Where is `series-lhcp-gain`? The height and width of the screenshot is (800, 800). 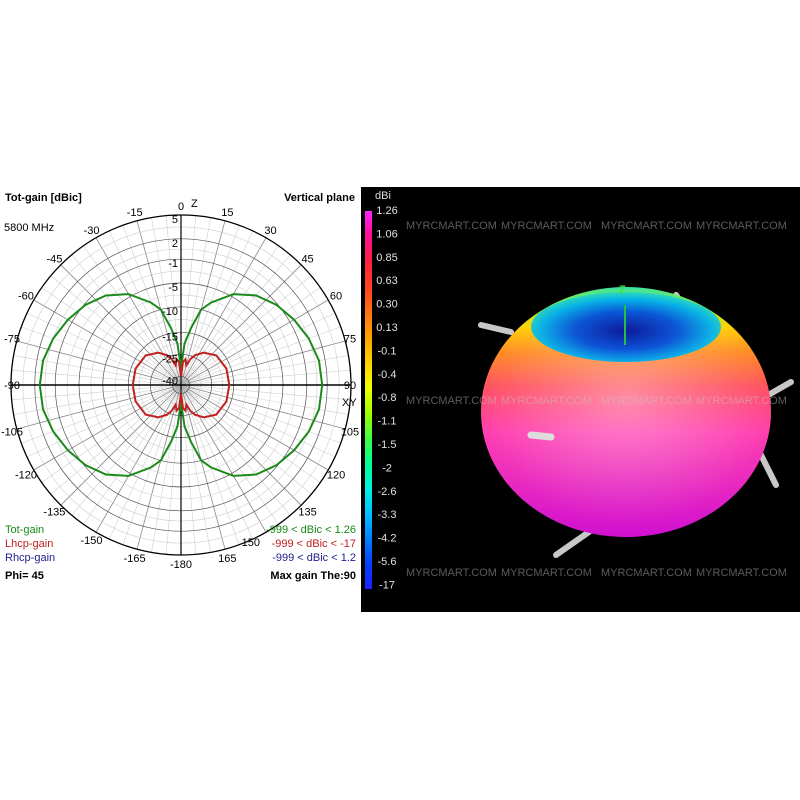 series-lhcp-gain is located at coordinates (181, 385).